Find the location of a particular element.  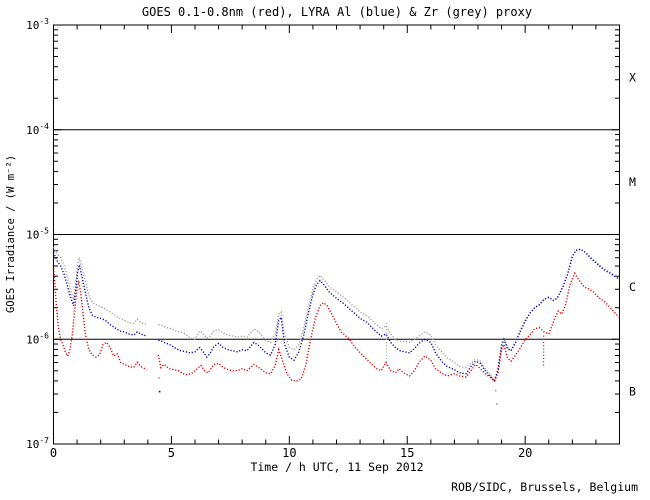

data-series-lyra-zr-proxy is located at coordinates (99, 286).